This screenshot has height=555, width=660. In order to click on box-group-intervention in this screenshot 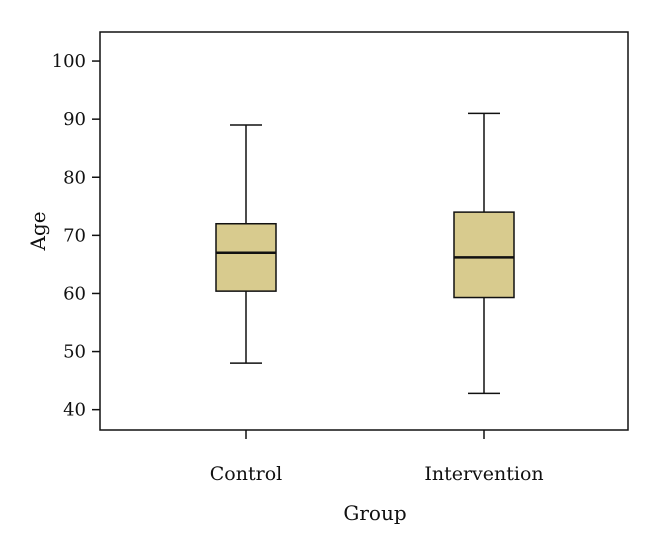, I will do `click(484, 253)`.